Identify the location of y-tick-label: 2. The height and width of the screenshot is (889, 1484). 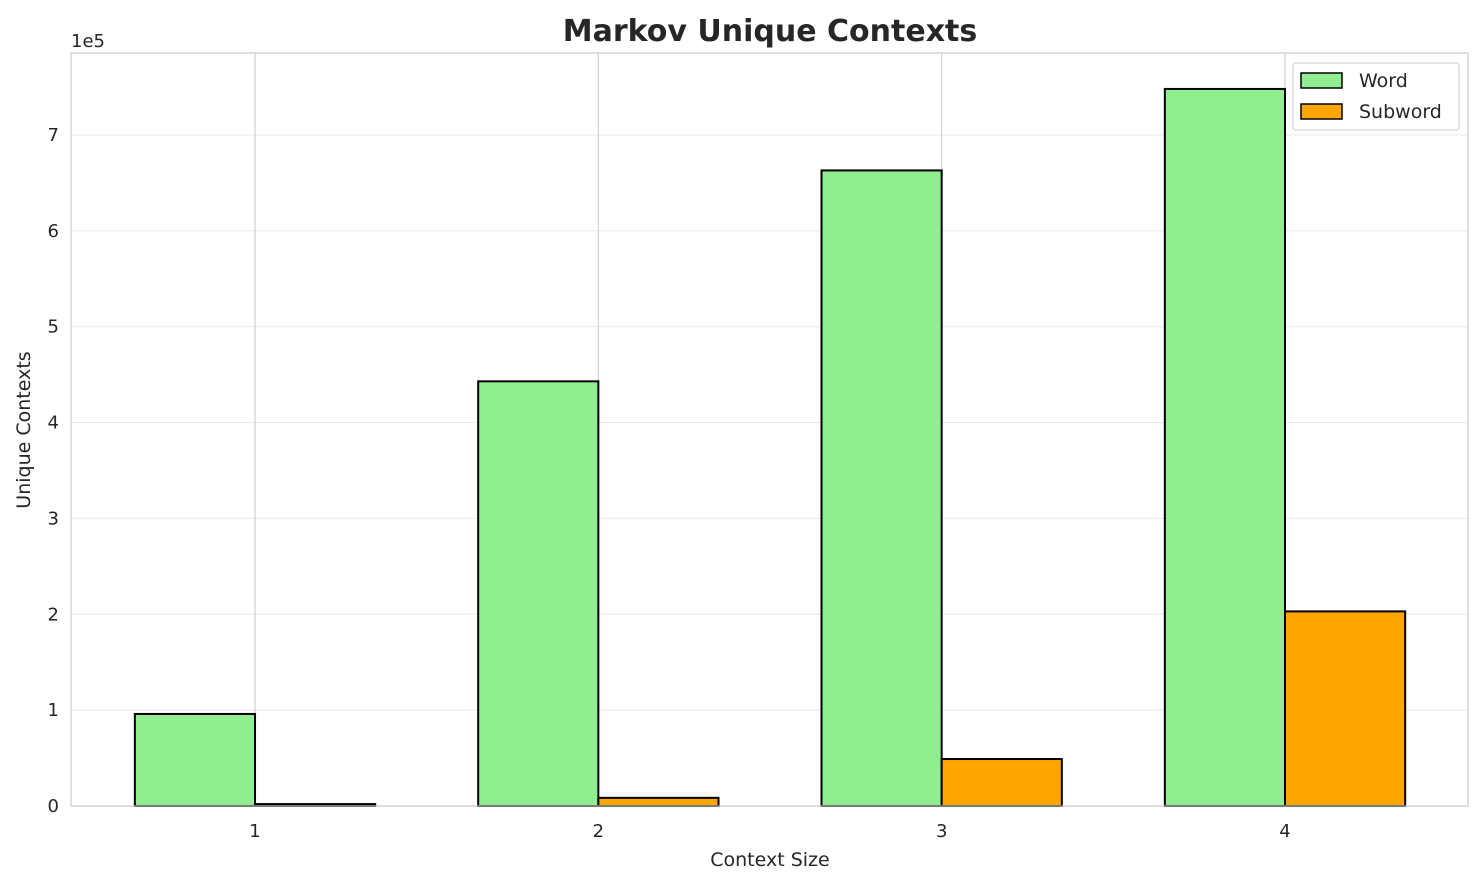
(53, 614).